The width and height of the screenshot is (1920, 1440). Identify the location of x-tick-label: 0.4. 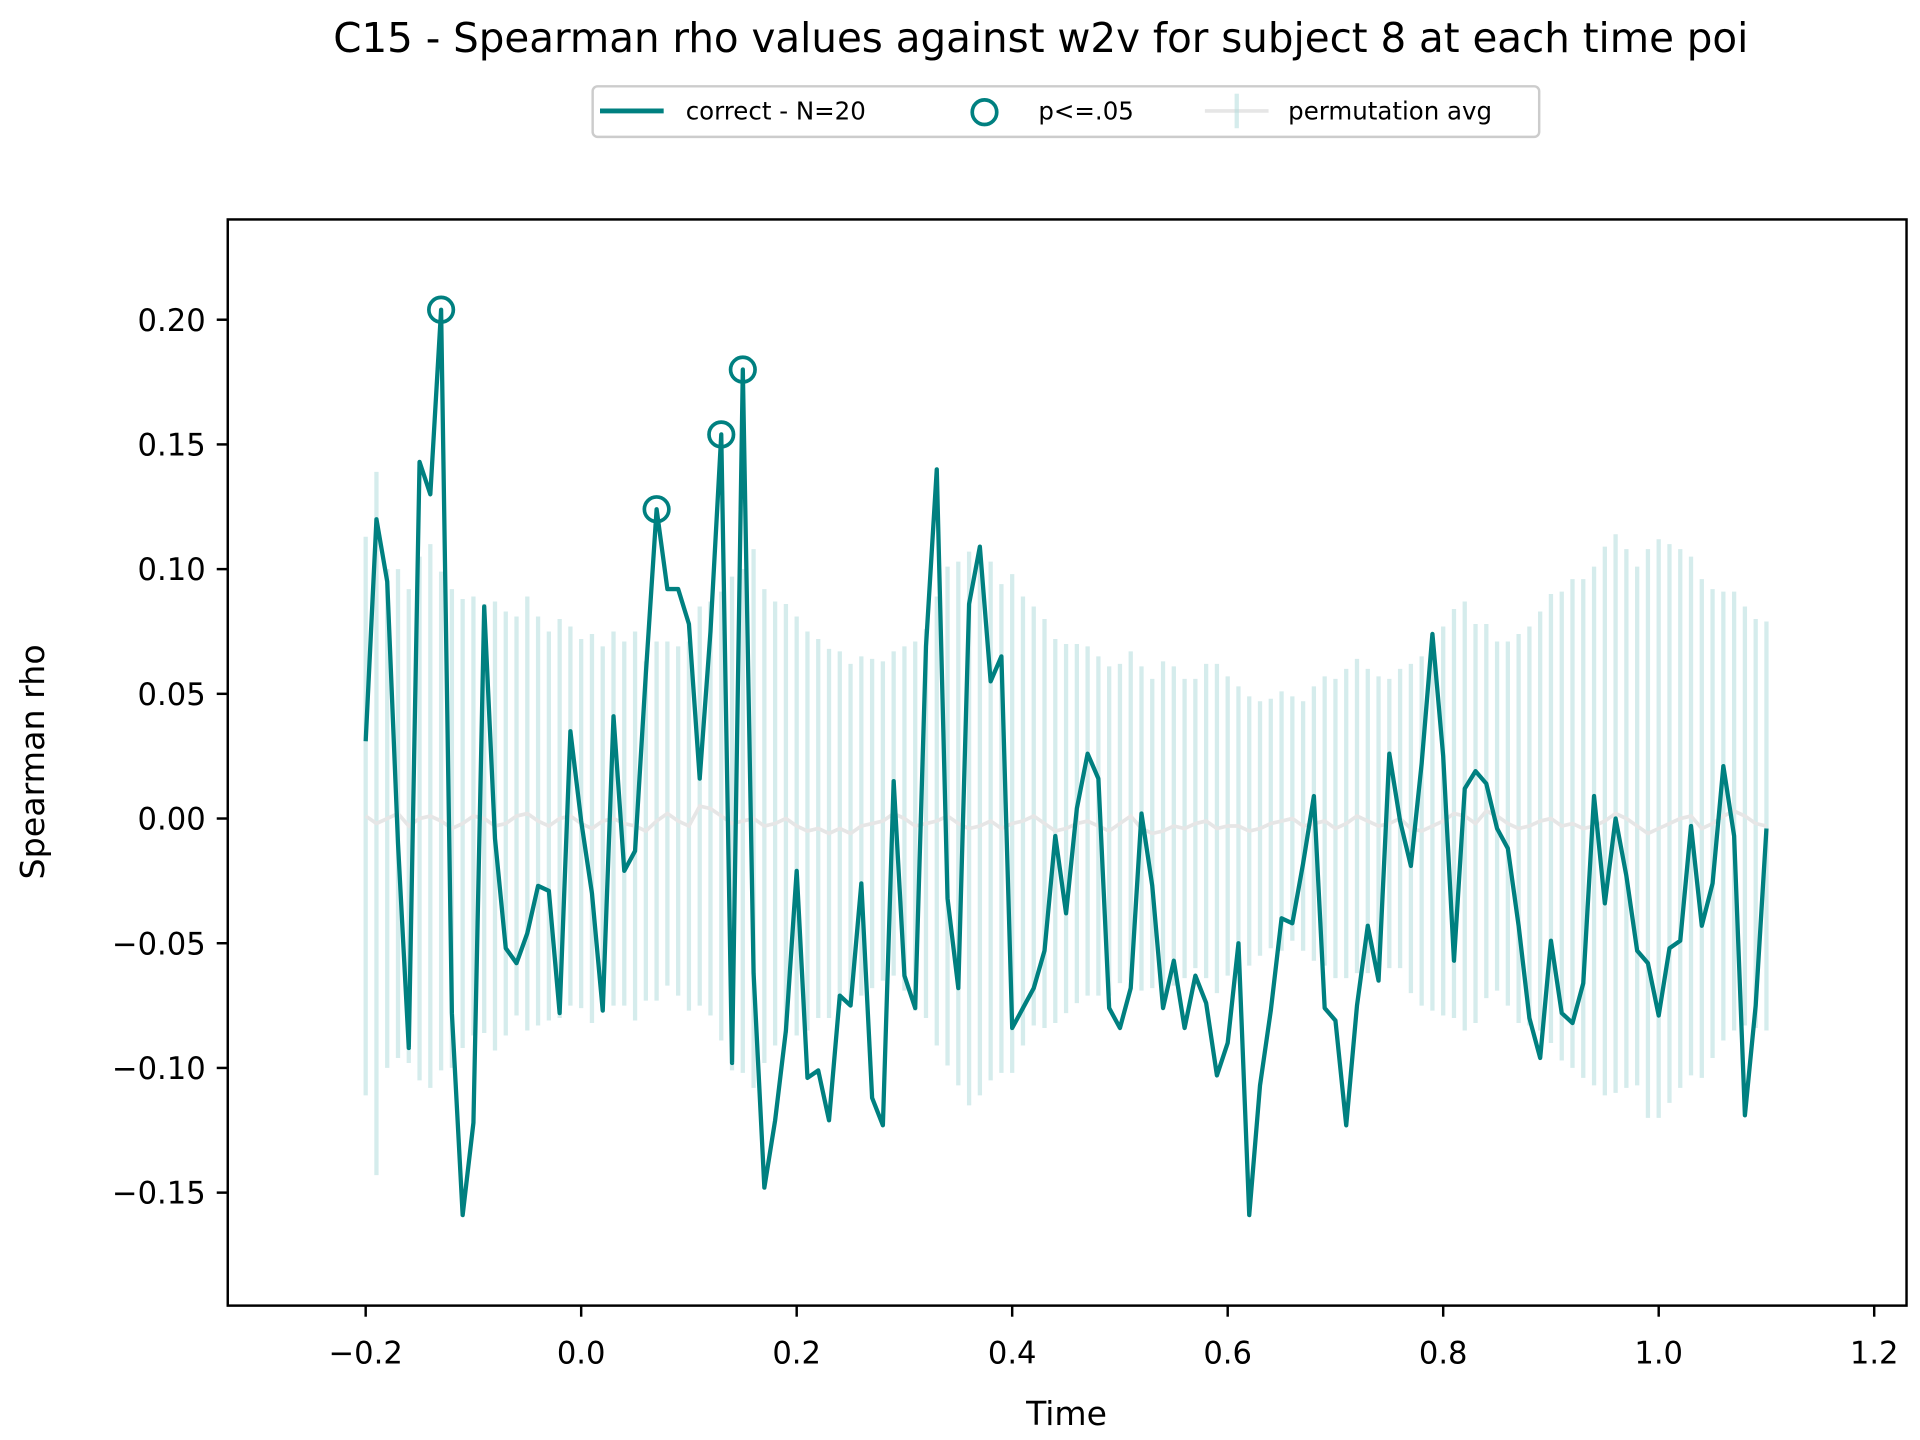
(1012, 1353).